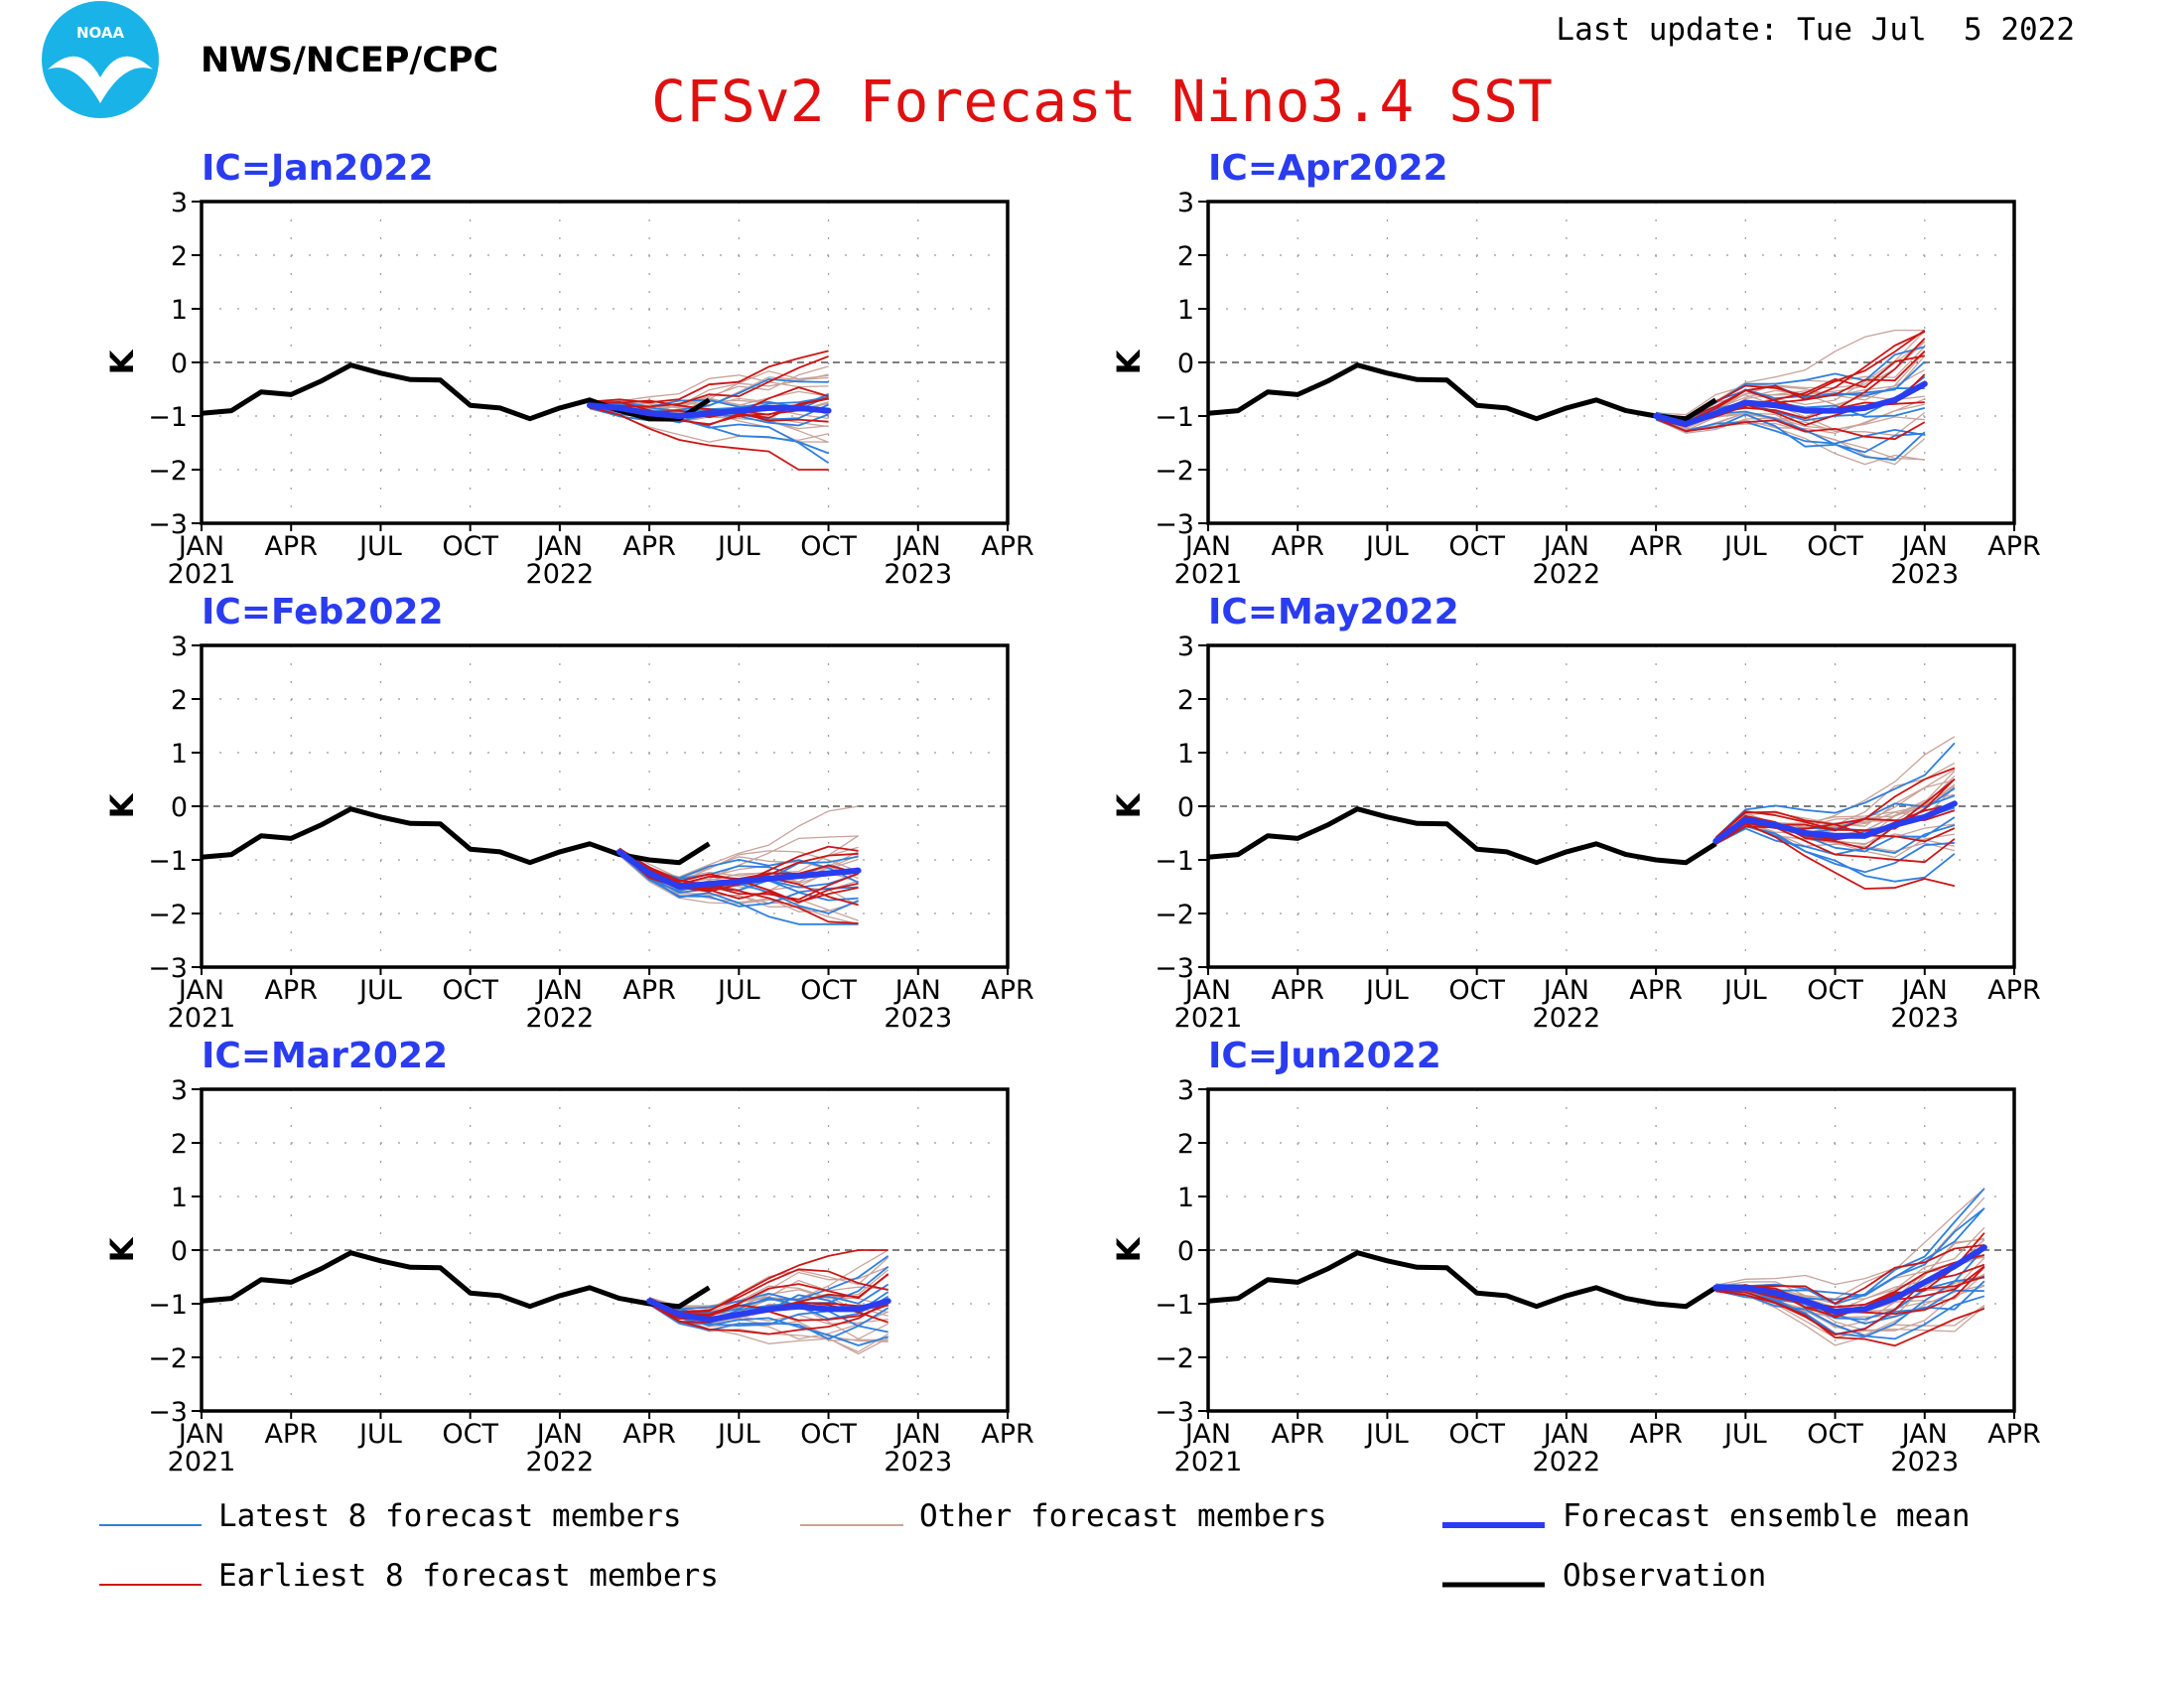 The width and height of the screenshot is (2184, 1688). I want to click on legend-label-earliest: Earliest 8 forecast members, so click(468, 1576).